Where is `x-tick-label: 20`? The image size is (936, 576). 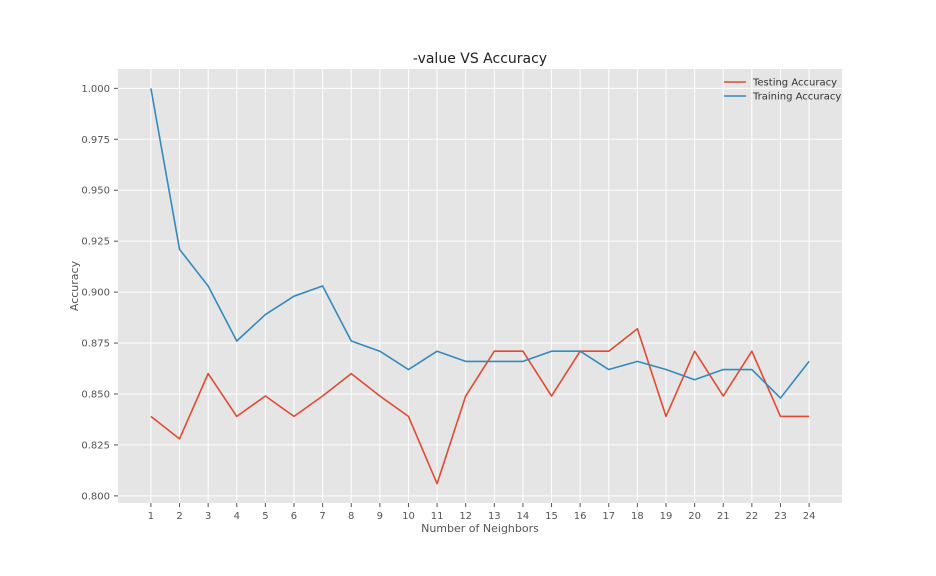
x-tick-label: 20 is located at coordinates (694, 516).